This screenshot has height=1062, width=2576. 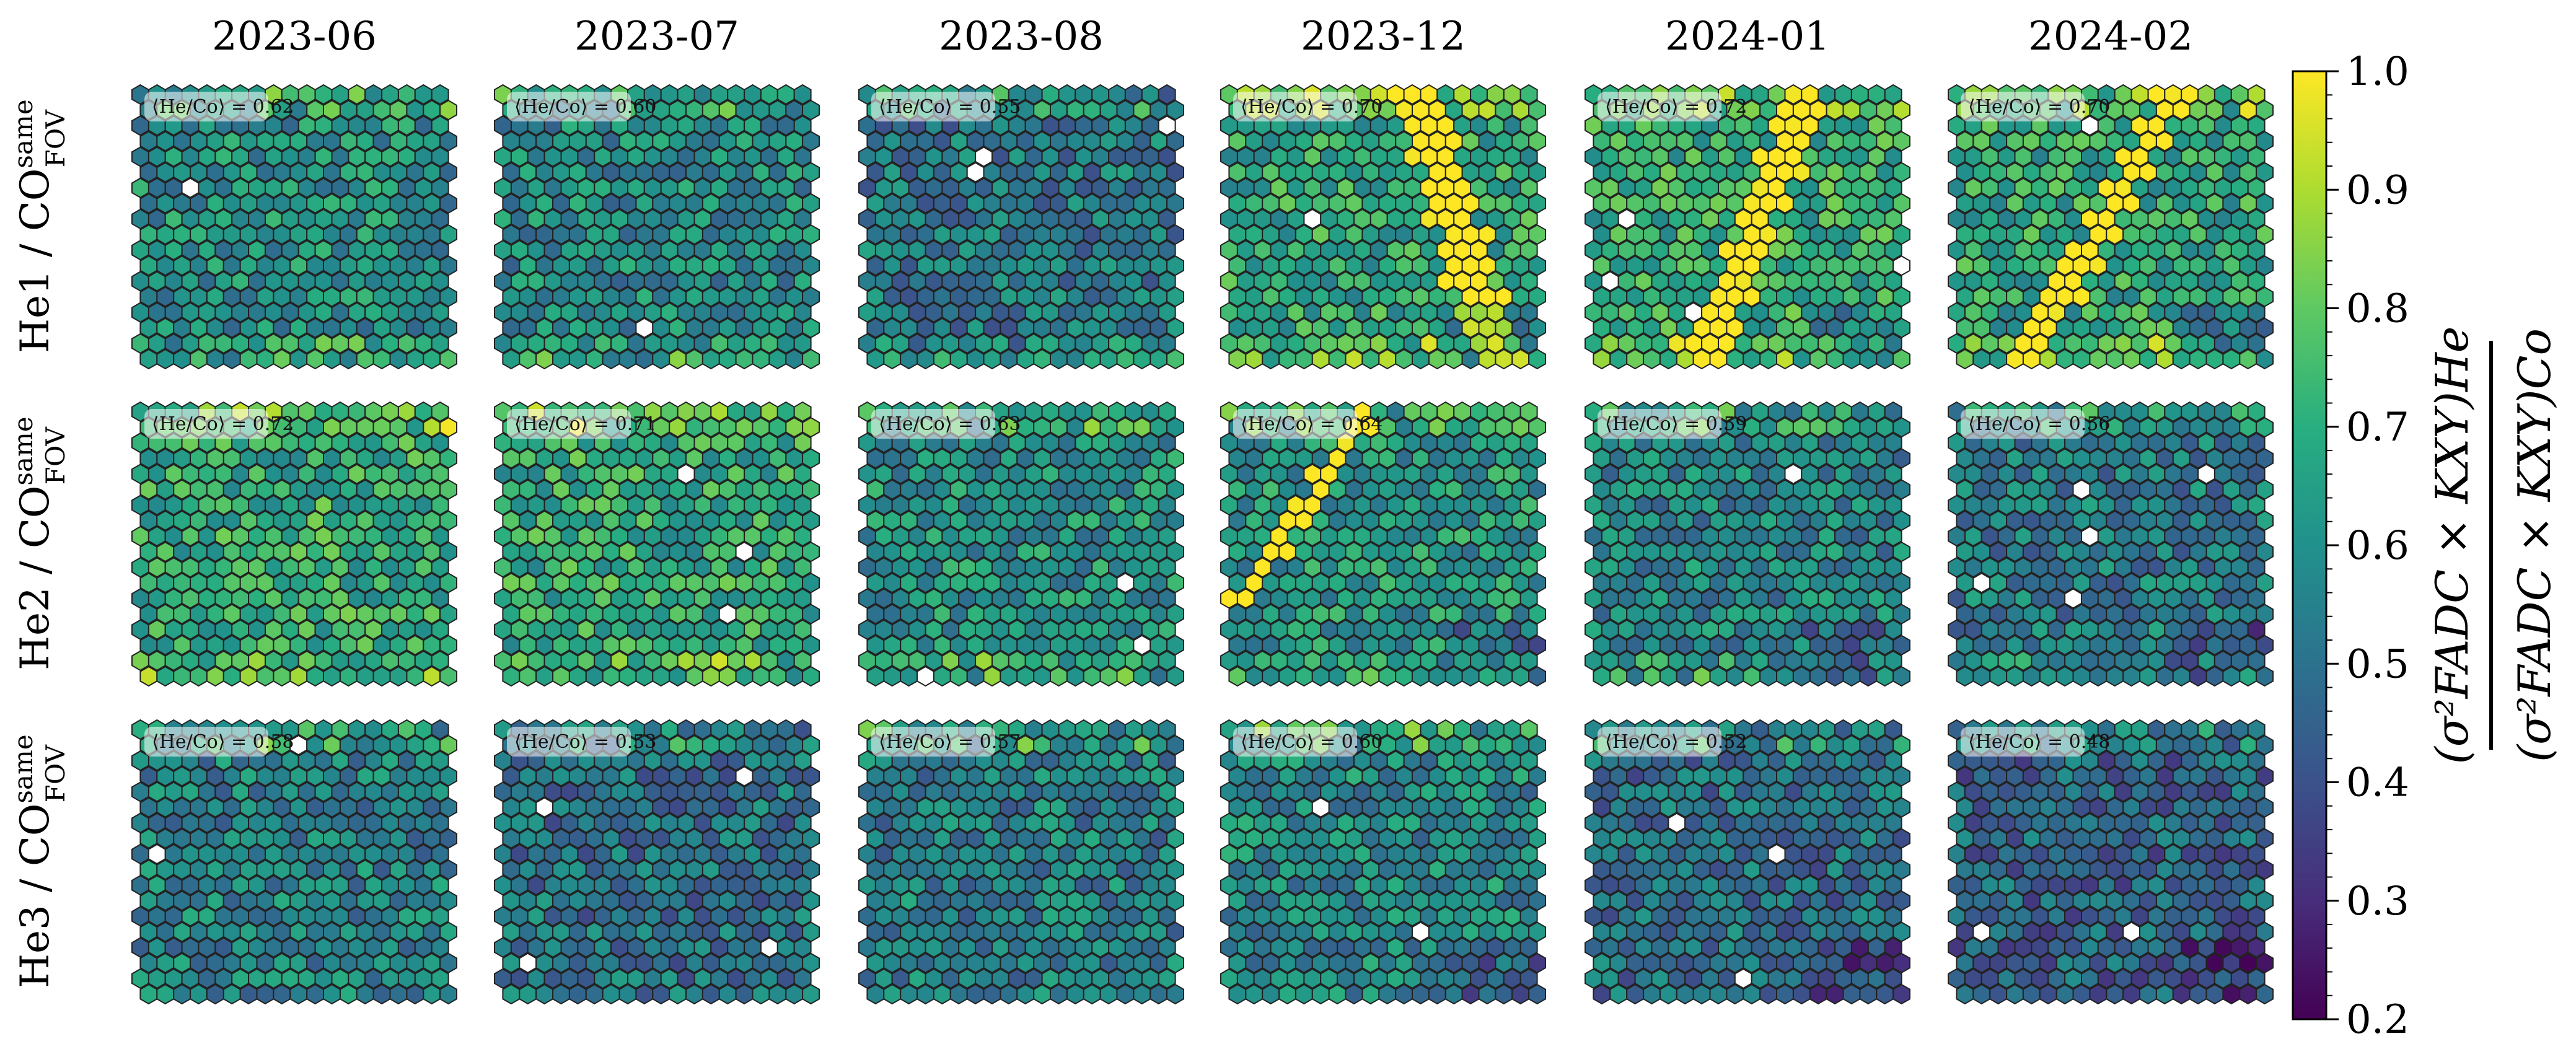 What do you see at coordinates (35, 261) in the screenshot?
I see `row-label-main: He1 / CO` at bounding box center [35, 261].